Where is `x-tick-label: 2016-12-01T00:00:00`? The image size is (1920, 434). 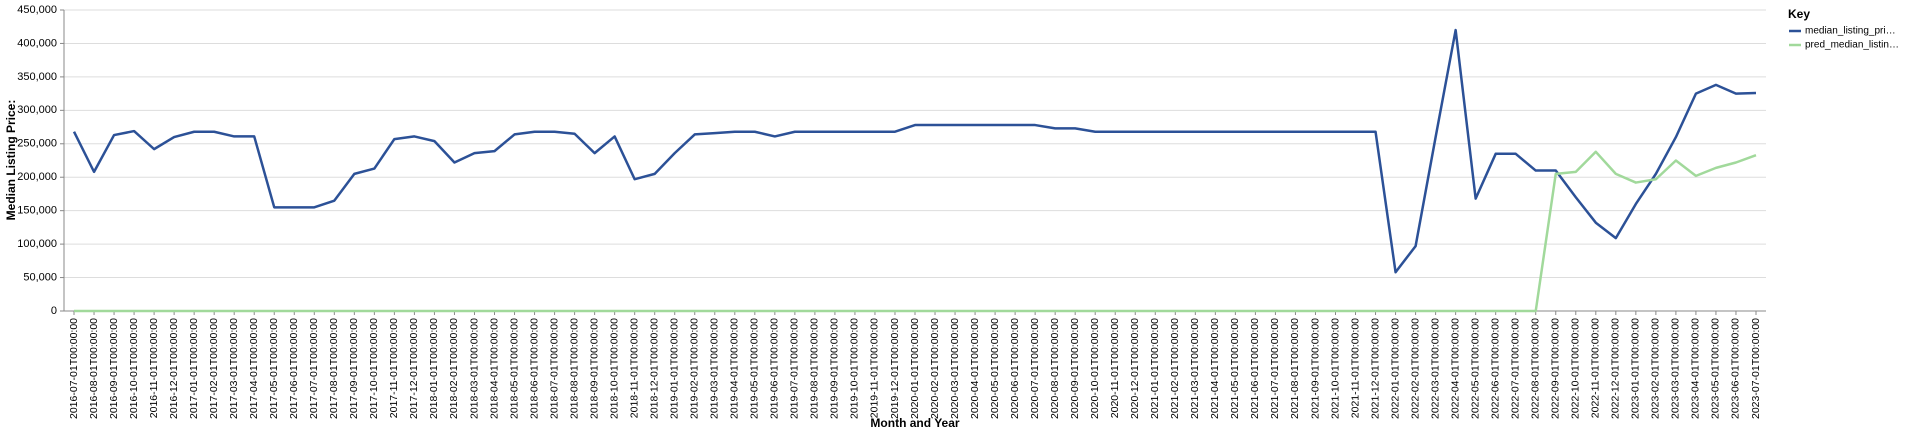
x-tick-label: 2016-12-01T00:00:00 is located at coordinates (174, 368).